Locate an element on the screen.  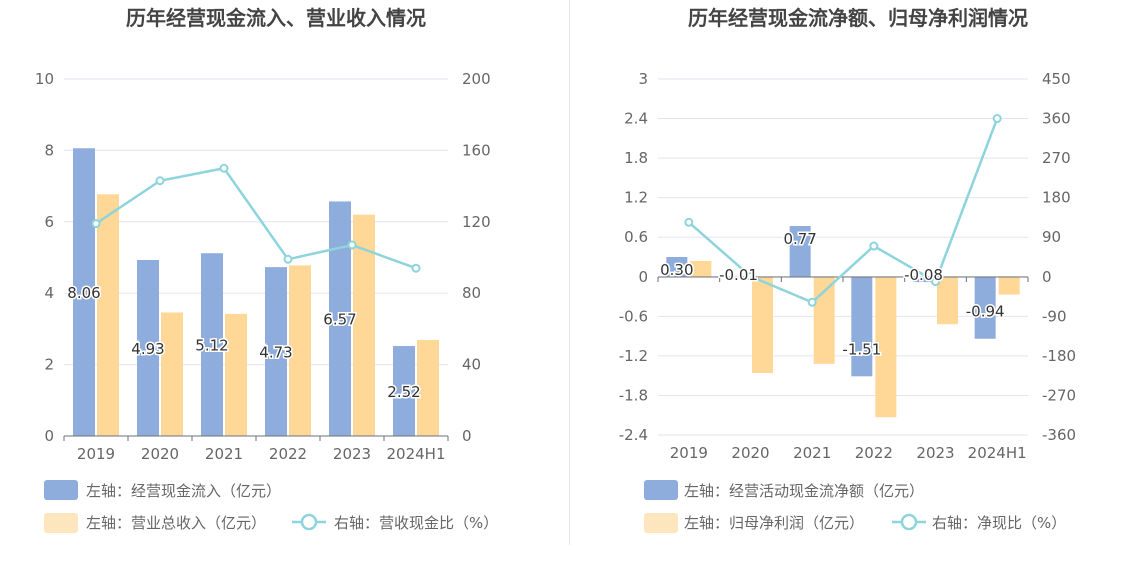
data-label: -0.01 is located at coordinates (738, 275).